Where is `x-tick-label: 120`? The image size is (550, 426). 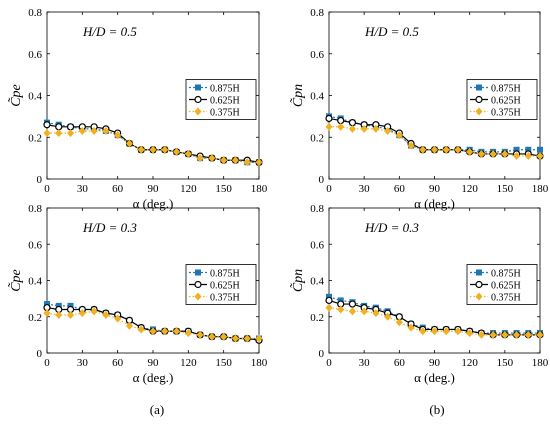 x-tick-label: 120 is located at coordinates (188, 189).